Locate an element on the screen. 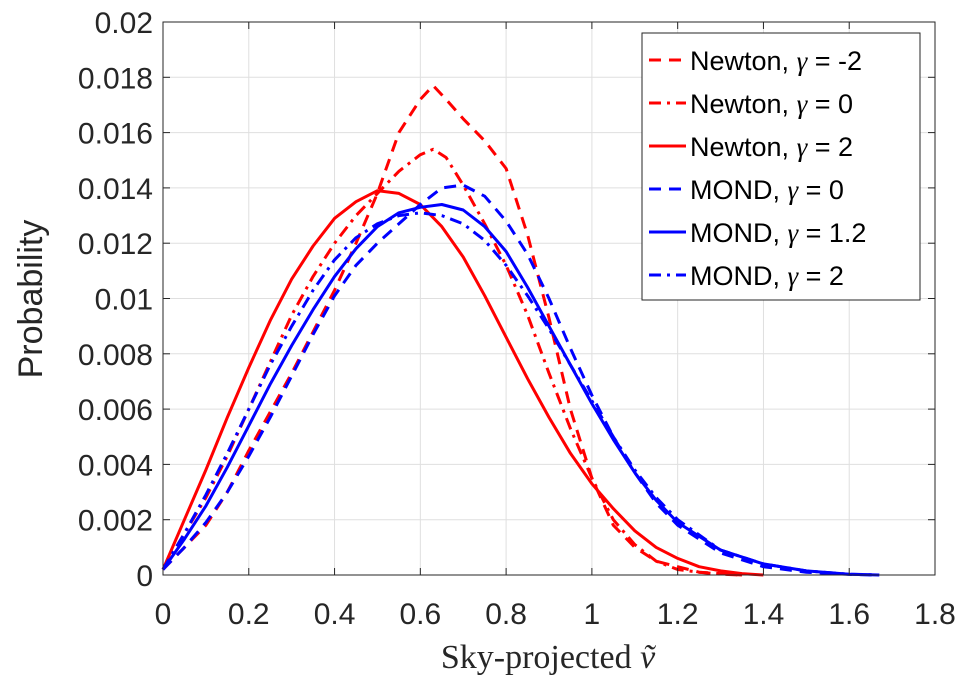 Image resolution: width=969 pixels, height=686 pixels. legend-label: Newton, γ = 2 is located at coordinates (771, 147).